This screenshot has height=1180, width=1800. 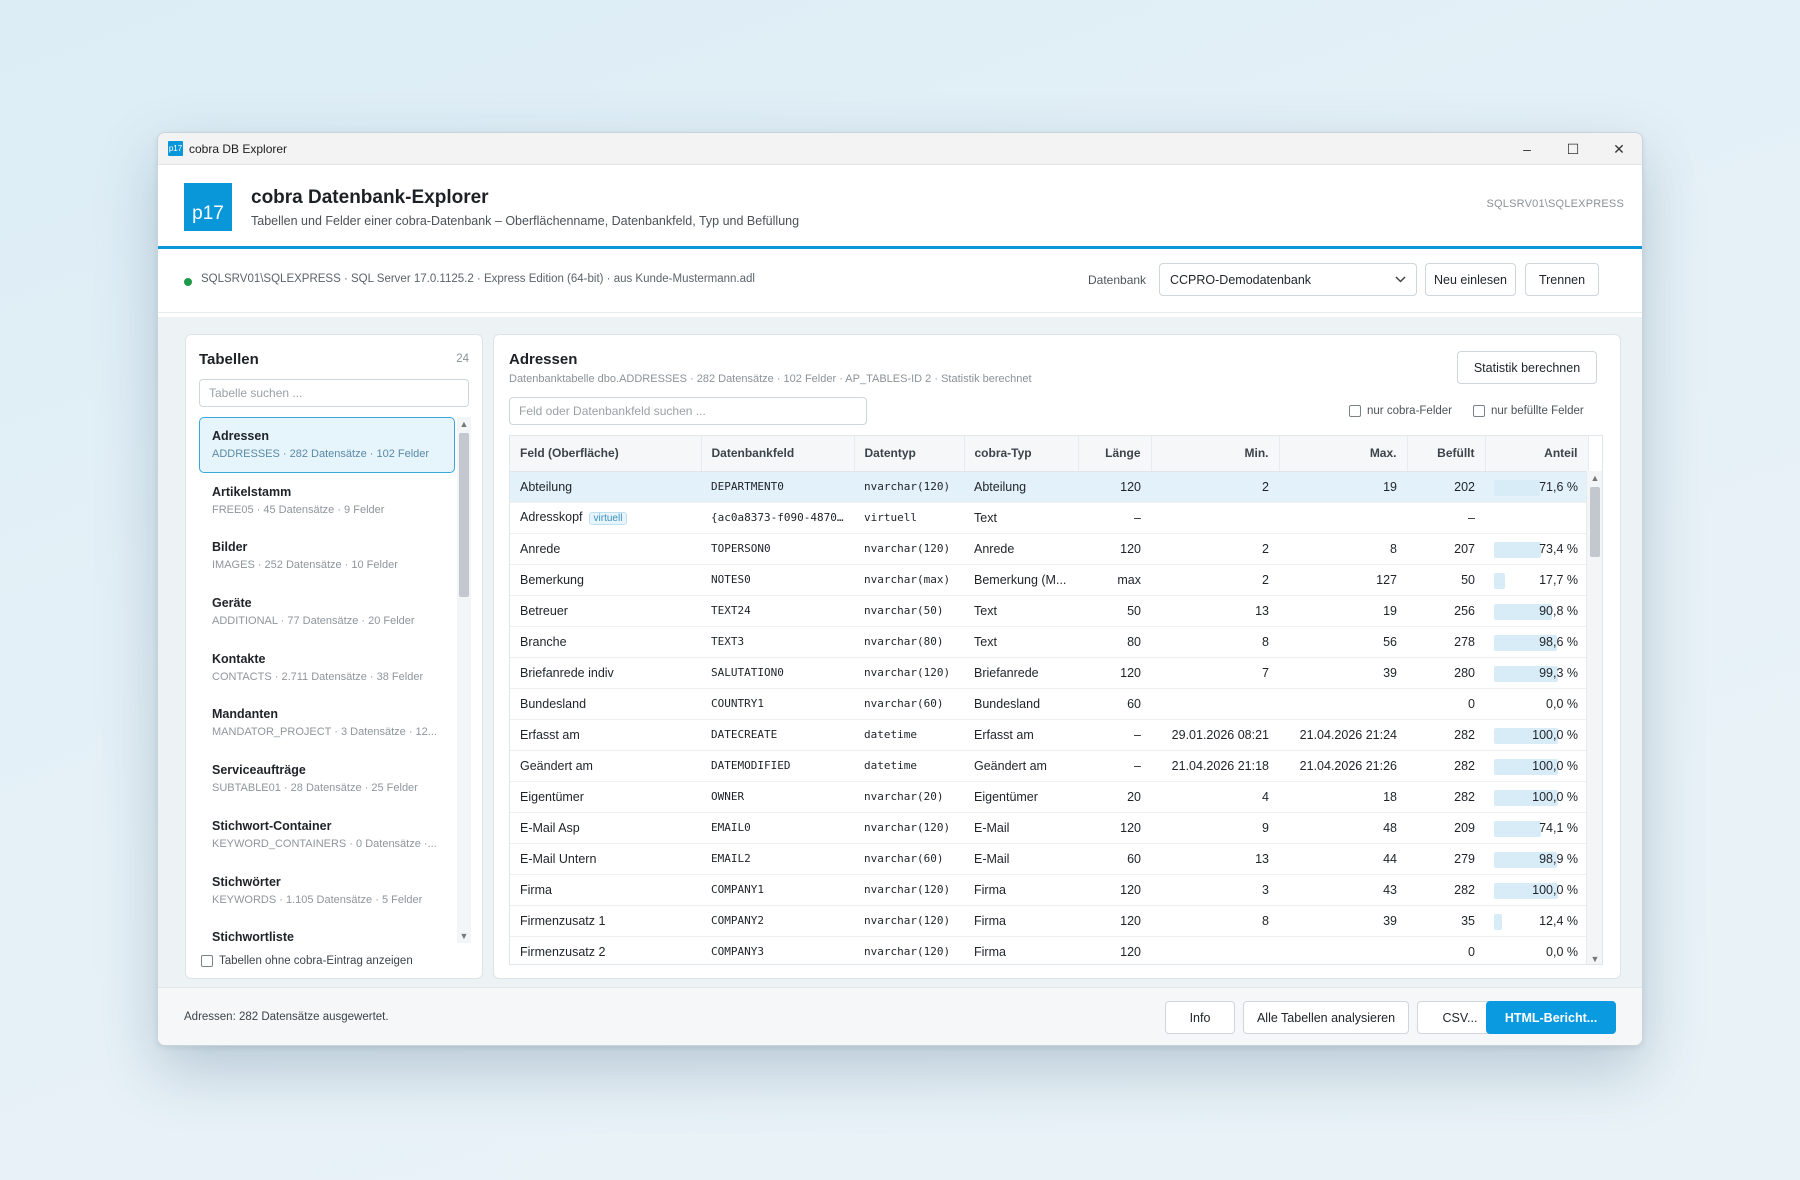 What do you see at coordinates (208, 207) in the screenshot?
I see `p17-logo: p17` at bounding box center [208, 207].